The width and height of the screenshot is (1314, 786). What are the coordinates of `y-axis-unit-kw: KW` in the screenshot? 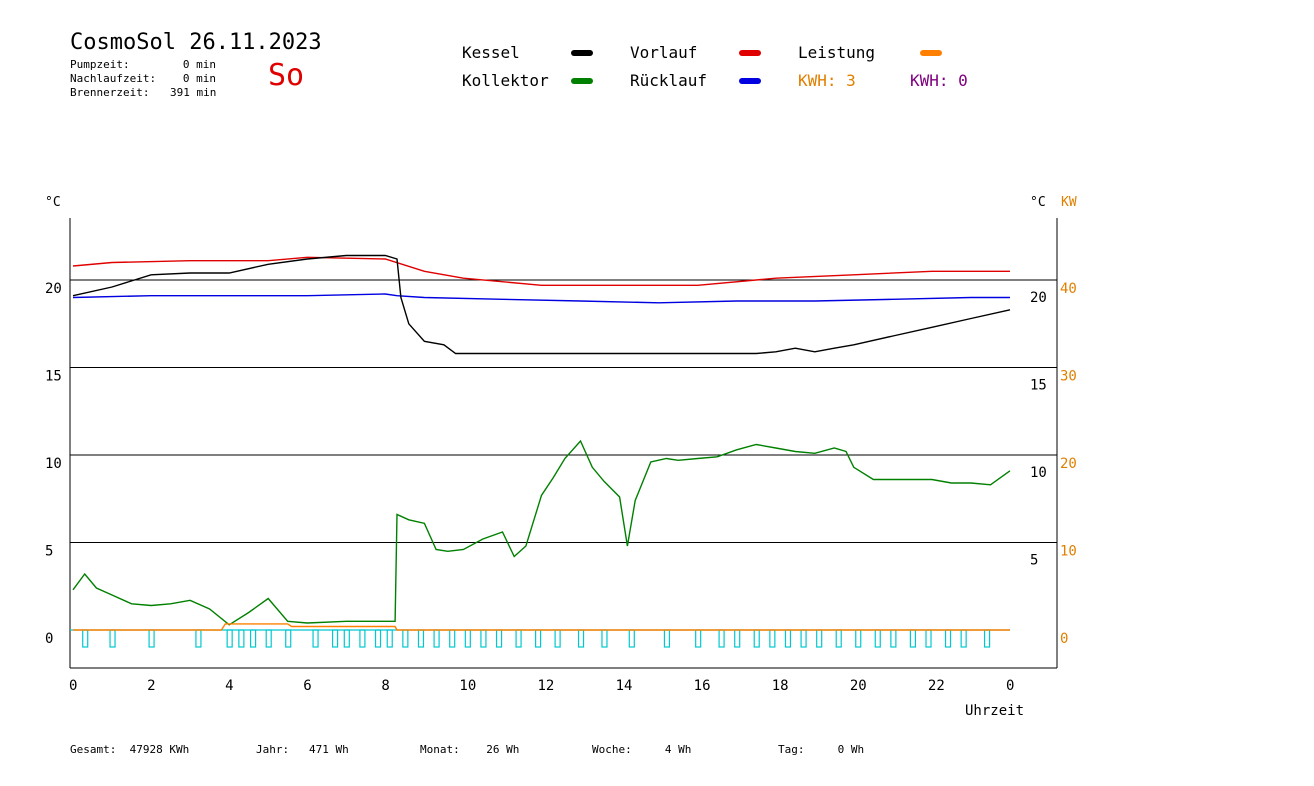 It's located at (1069, 202).